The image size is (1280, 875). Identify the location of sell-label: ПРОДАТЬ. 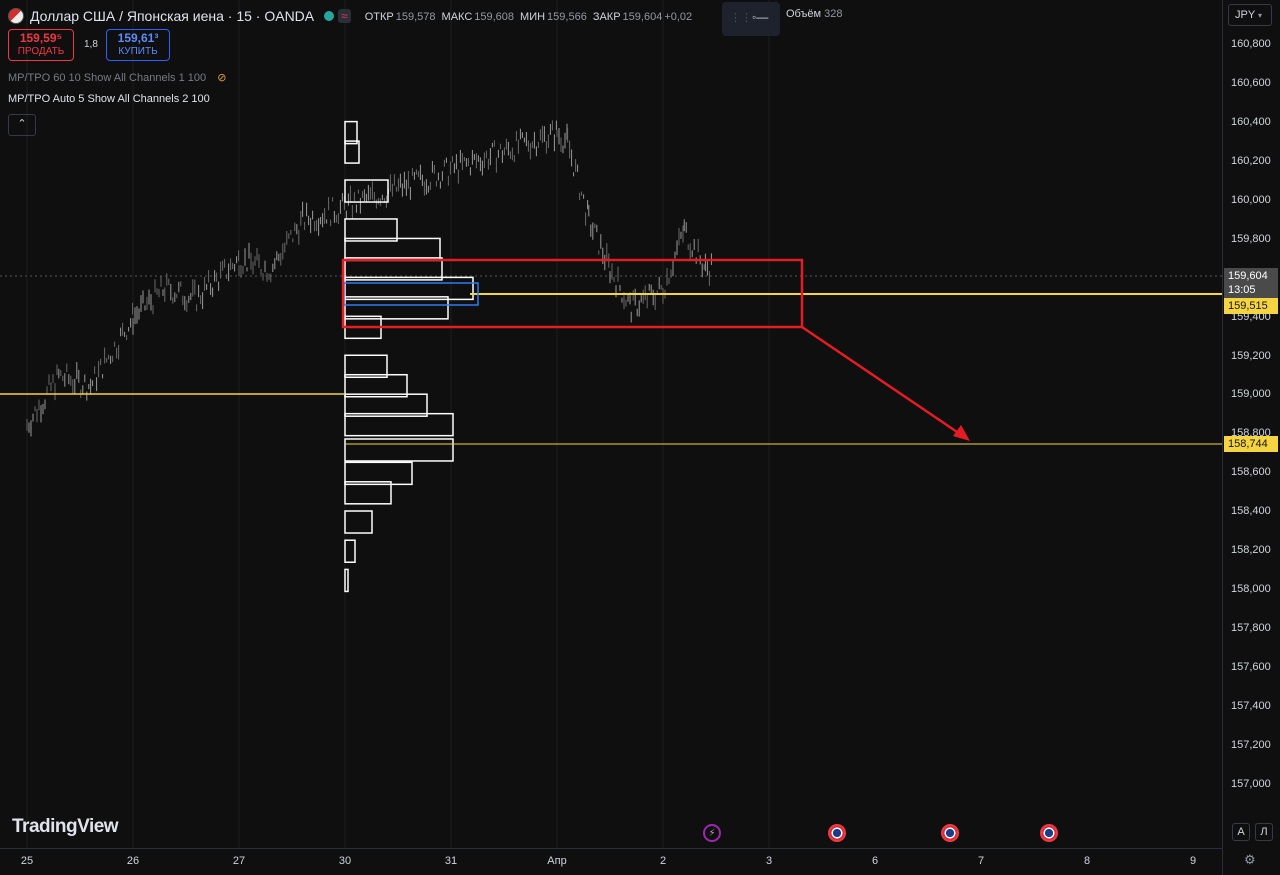
(41, 51).